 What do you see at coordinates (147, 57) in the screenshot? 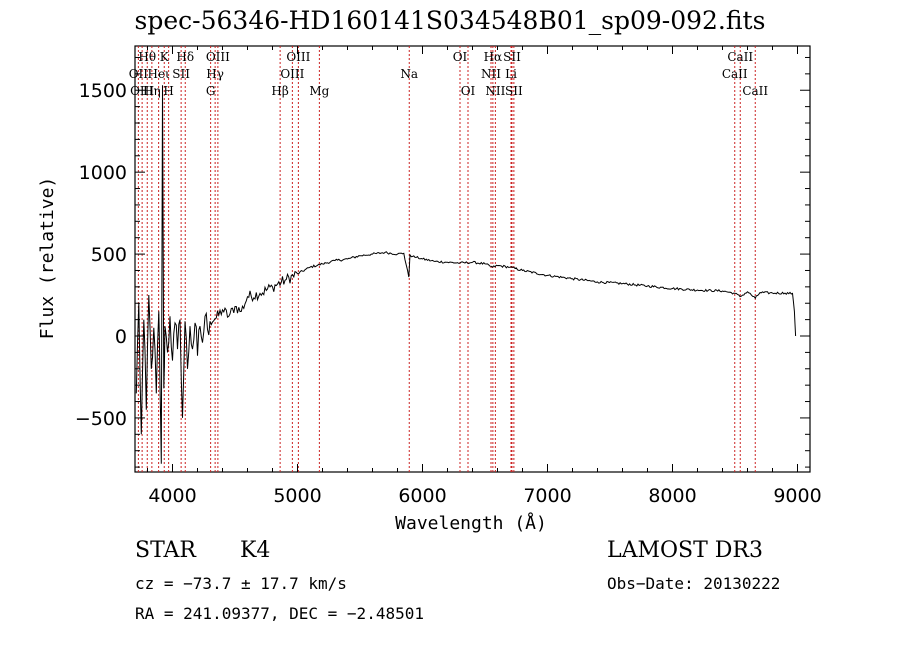
I see `emission-line-label: Hθ` at bounding box center [147, 57].